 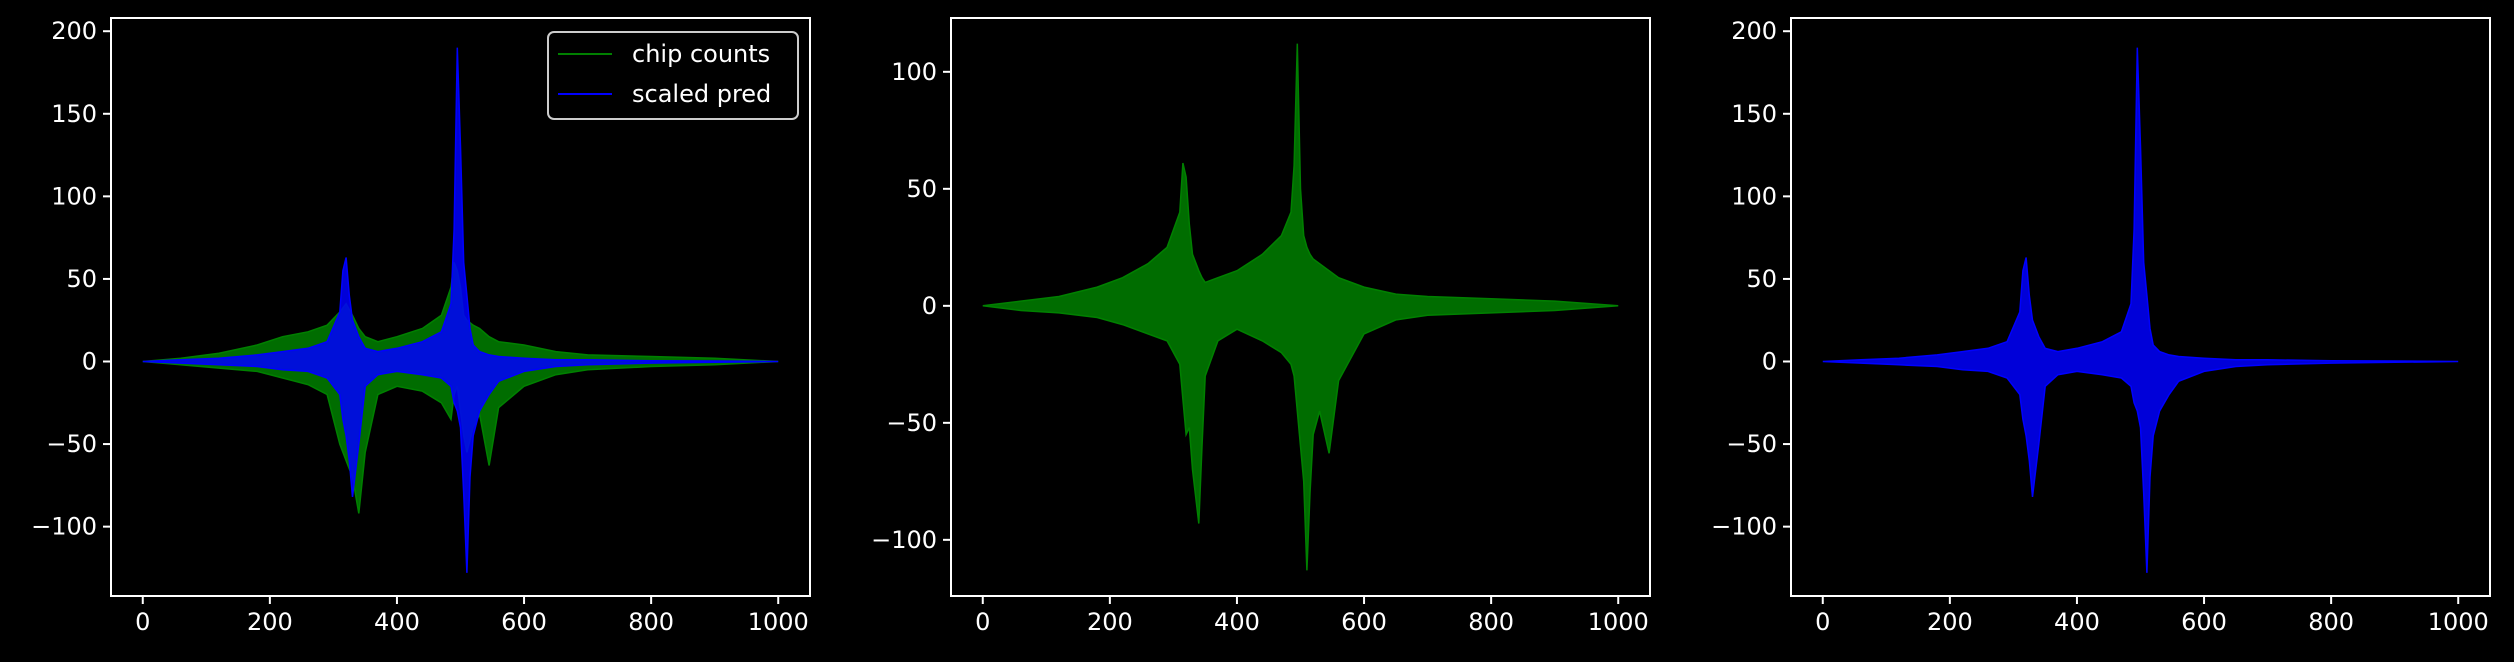 I want to click on chart1-y-tick-label: 100, so click(x=74, y=196).